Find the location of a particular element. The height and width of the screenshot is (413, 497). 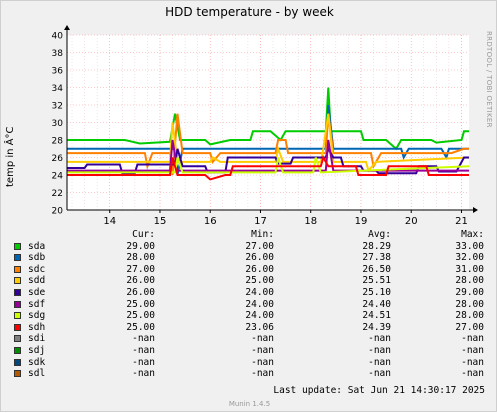

legend-avg: 25.10 is located at coordinates (376, 292).